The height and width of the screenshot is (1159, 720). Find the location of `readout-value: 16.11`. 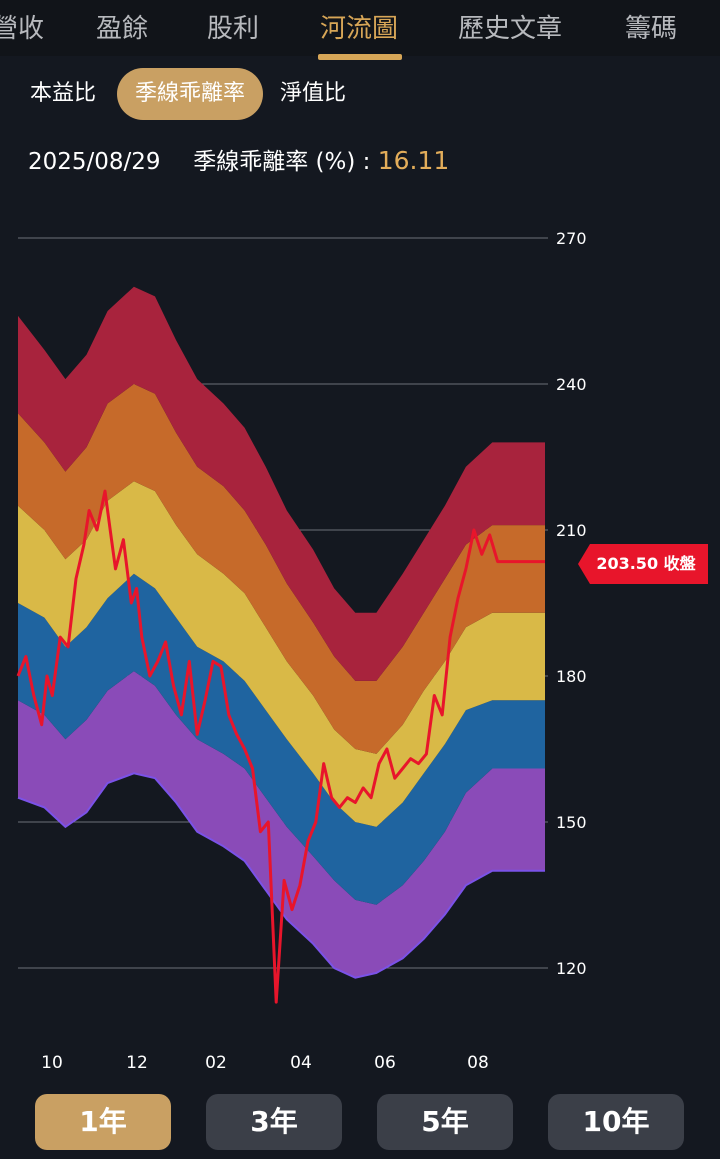

readout-value: 16.11 is located at coordinates (413, 160).